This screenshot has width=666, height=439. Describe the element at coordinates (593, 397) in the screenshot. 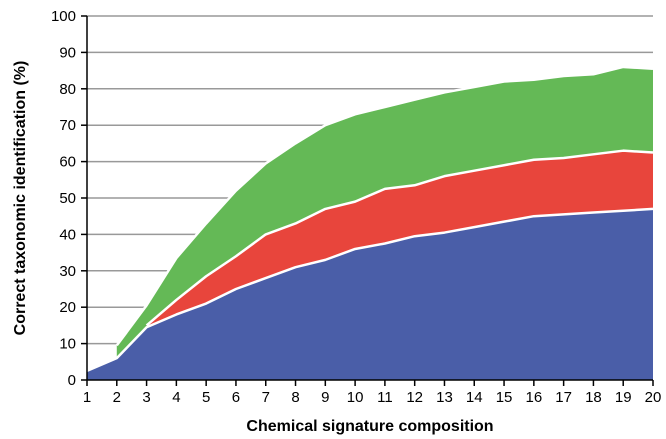

I see `x-tick-label-18: 18` at that location.